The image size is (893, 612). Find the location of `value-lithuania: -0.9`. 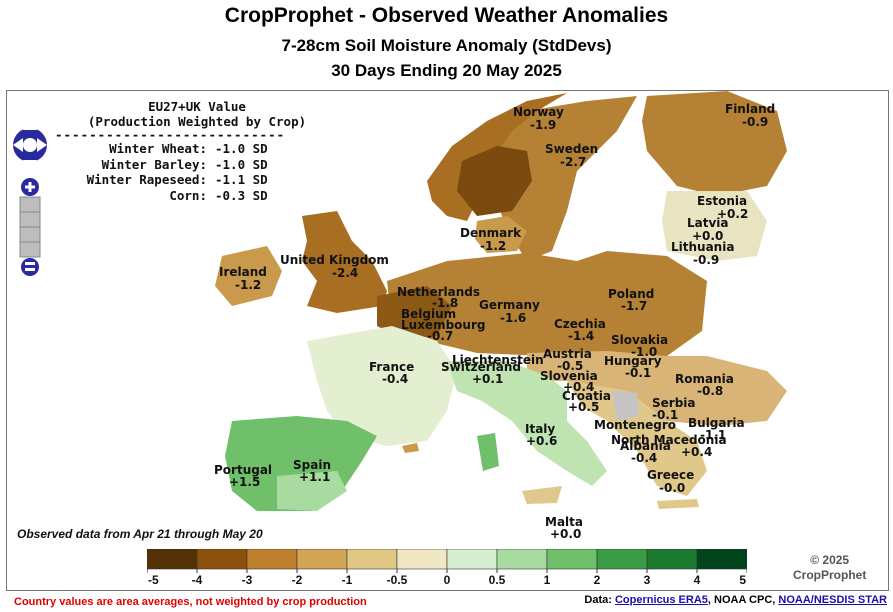

value-lithuania: -0.9 is located at coordinates (706, 260).